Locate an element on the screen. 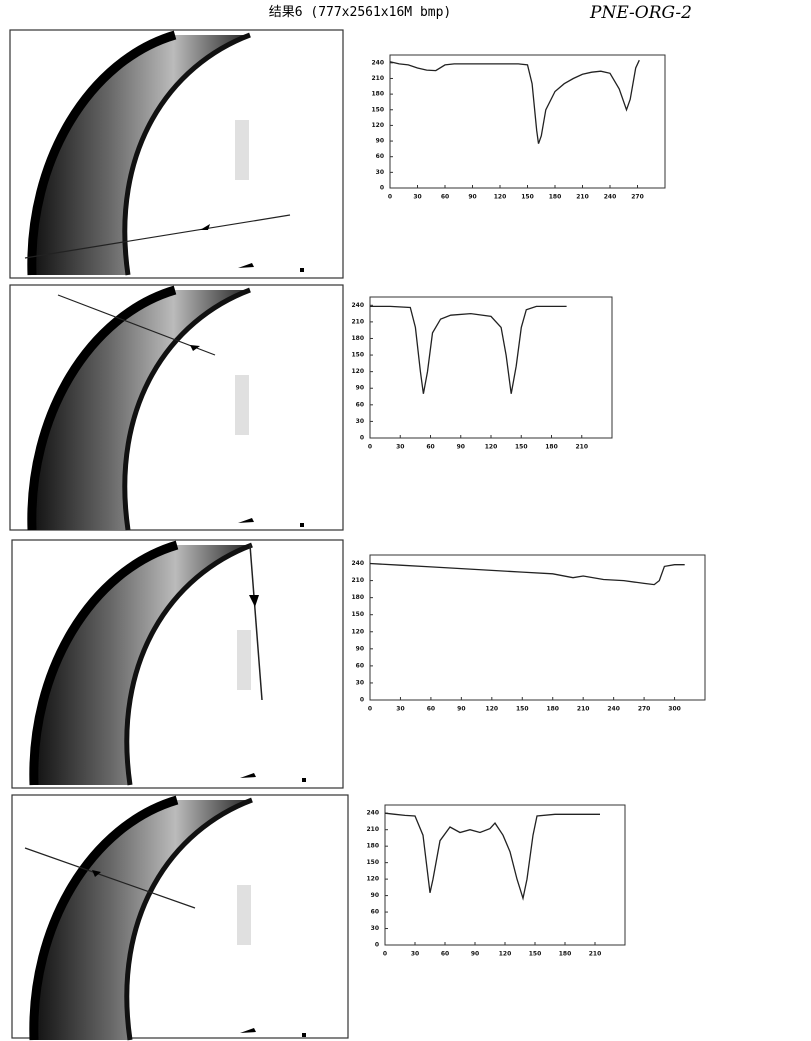 This screenshot has width=811, height=1041. x-tick-label: 300 is located at coordinates (674, 709).